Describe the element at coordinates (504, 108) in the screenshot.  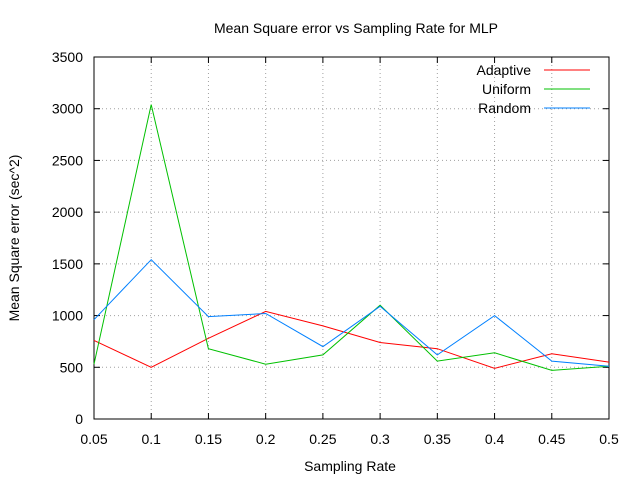
I see `legend-label-random: Random` at that location.